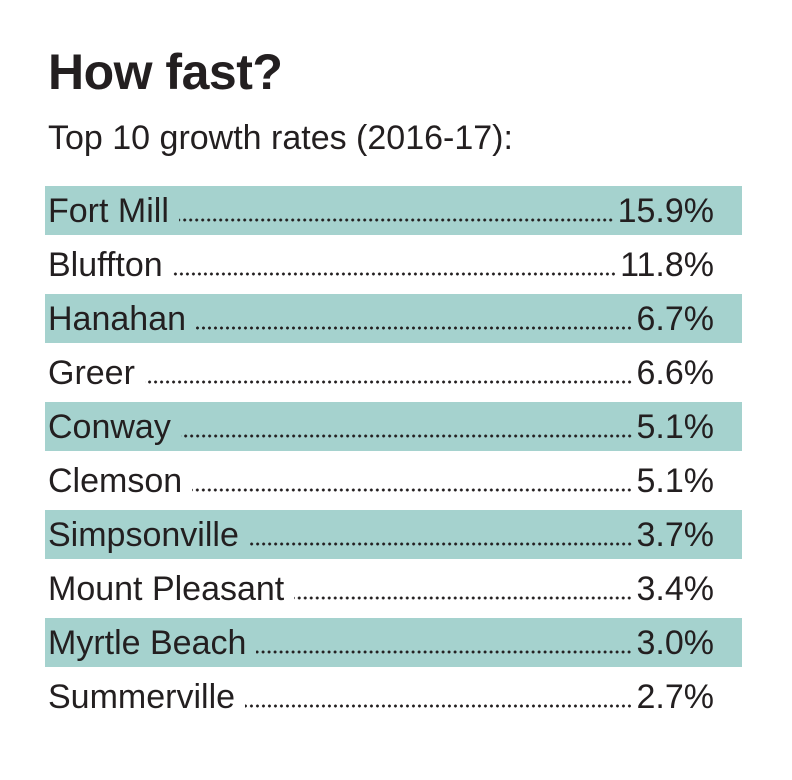 The image size is (792, 780). I want to click on table-row: Summerville 2.7%, so click(393, 696).